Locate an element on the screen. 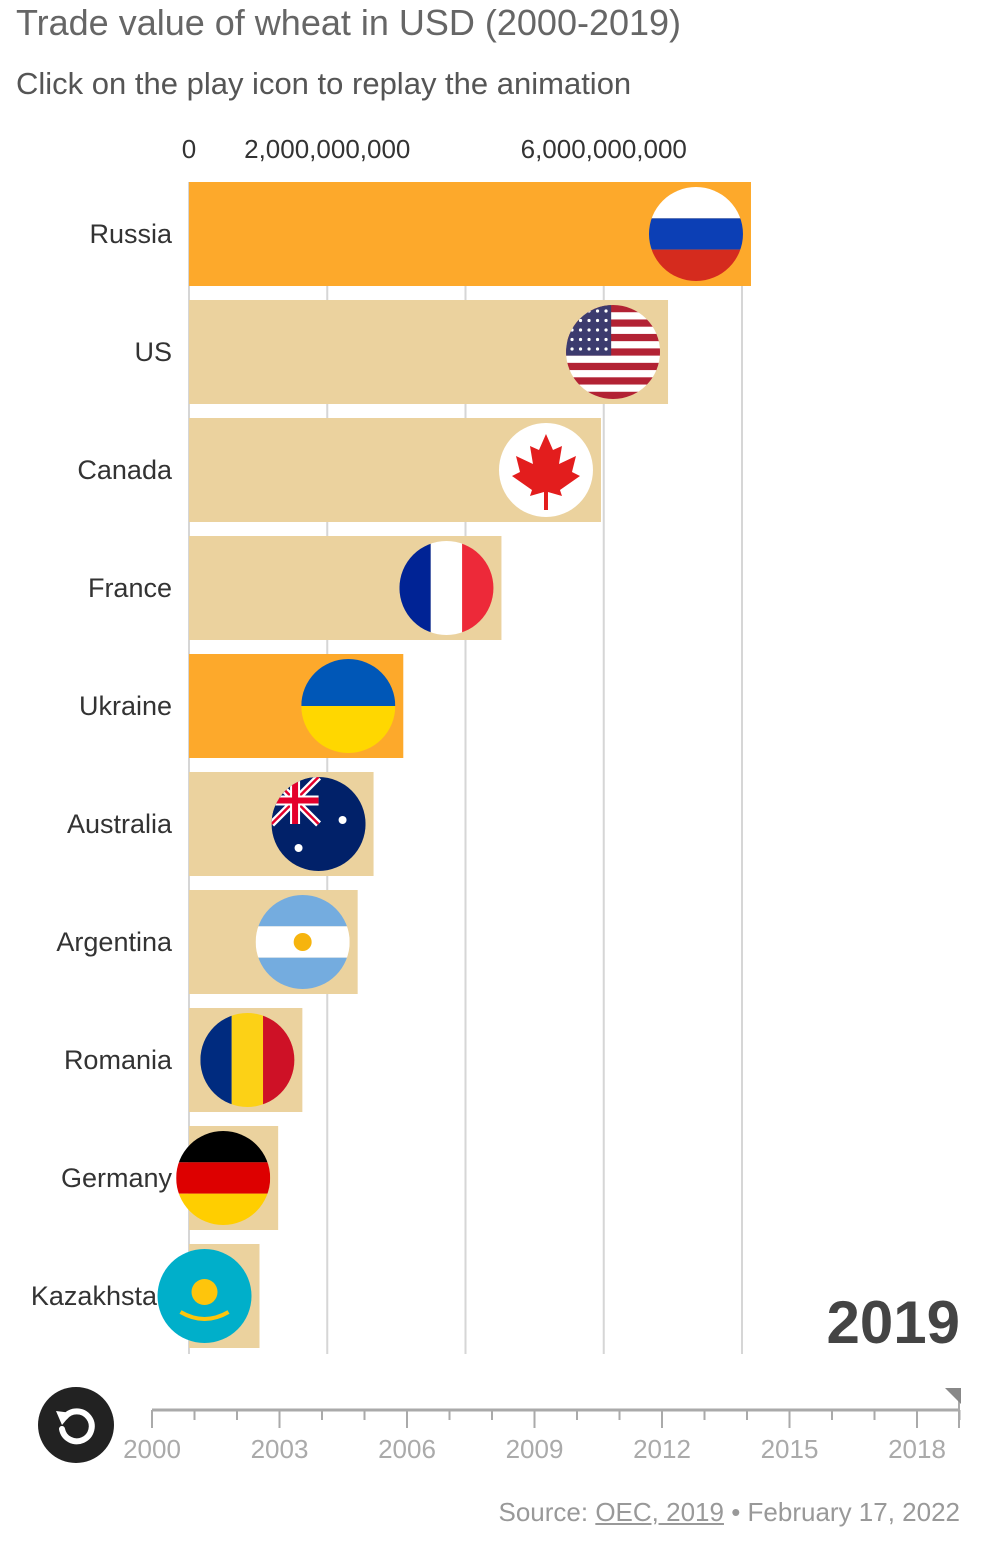 The height and width of the screenshot is (1541, 986). timeline-year-label: 2012 is located at coordinates (662, 1449).